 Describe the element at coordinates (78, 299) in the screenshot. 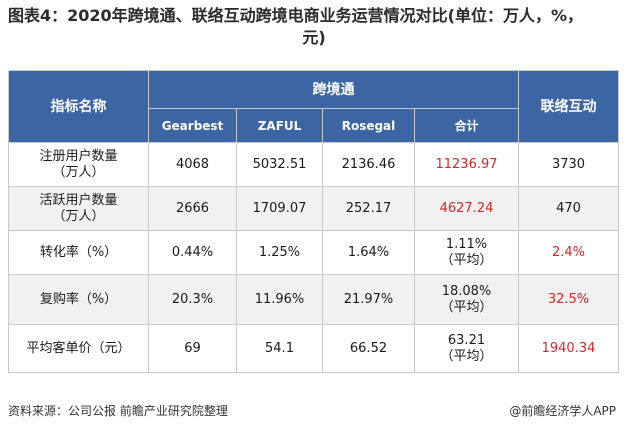

I see `row-label: 复购率（%）` at that location.